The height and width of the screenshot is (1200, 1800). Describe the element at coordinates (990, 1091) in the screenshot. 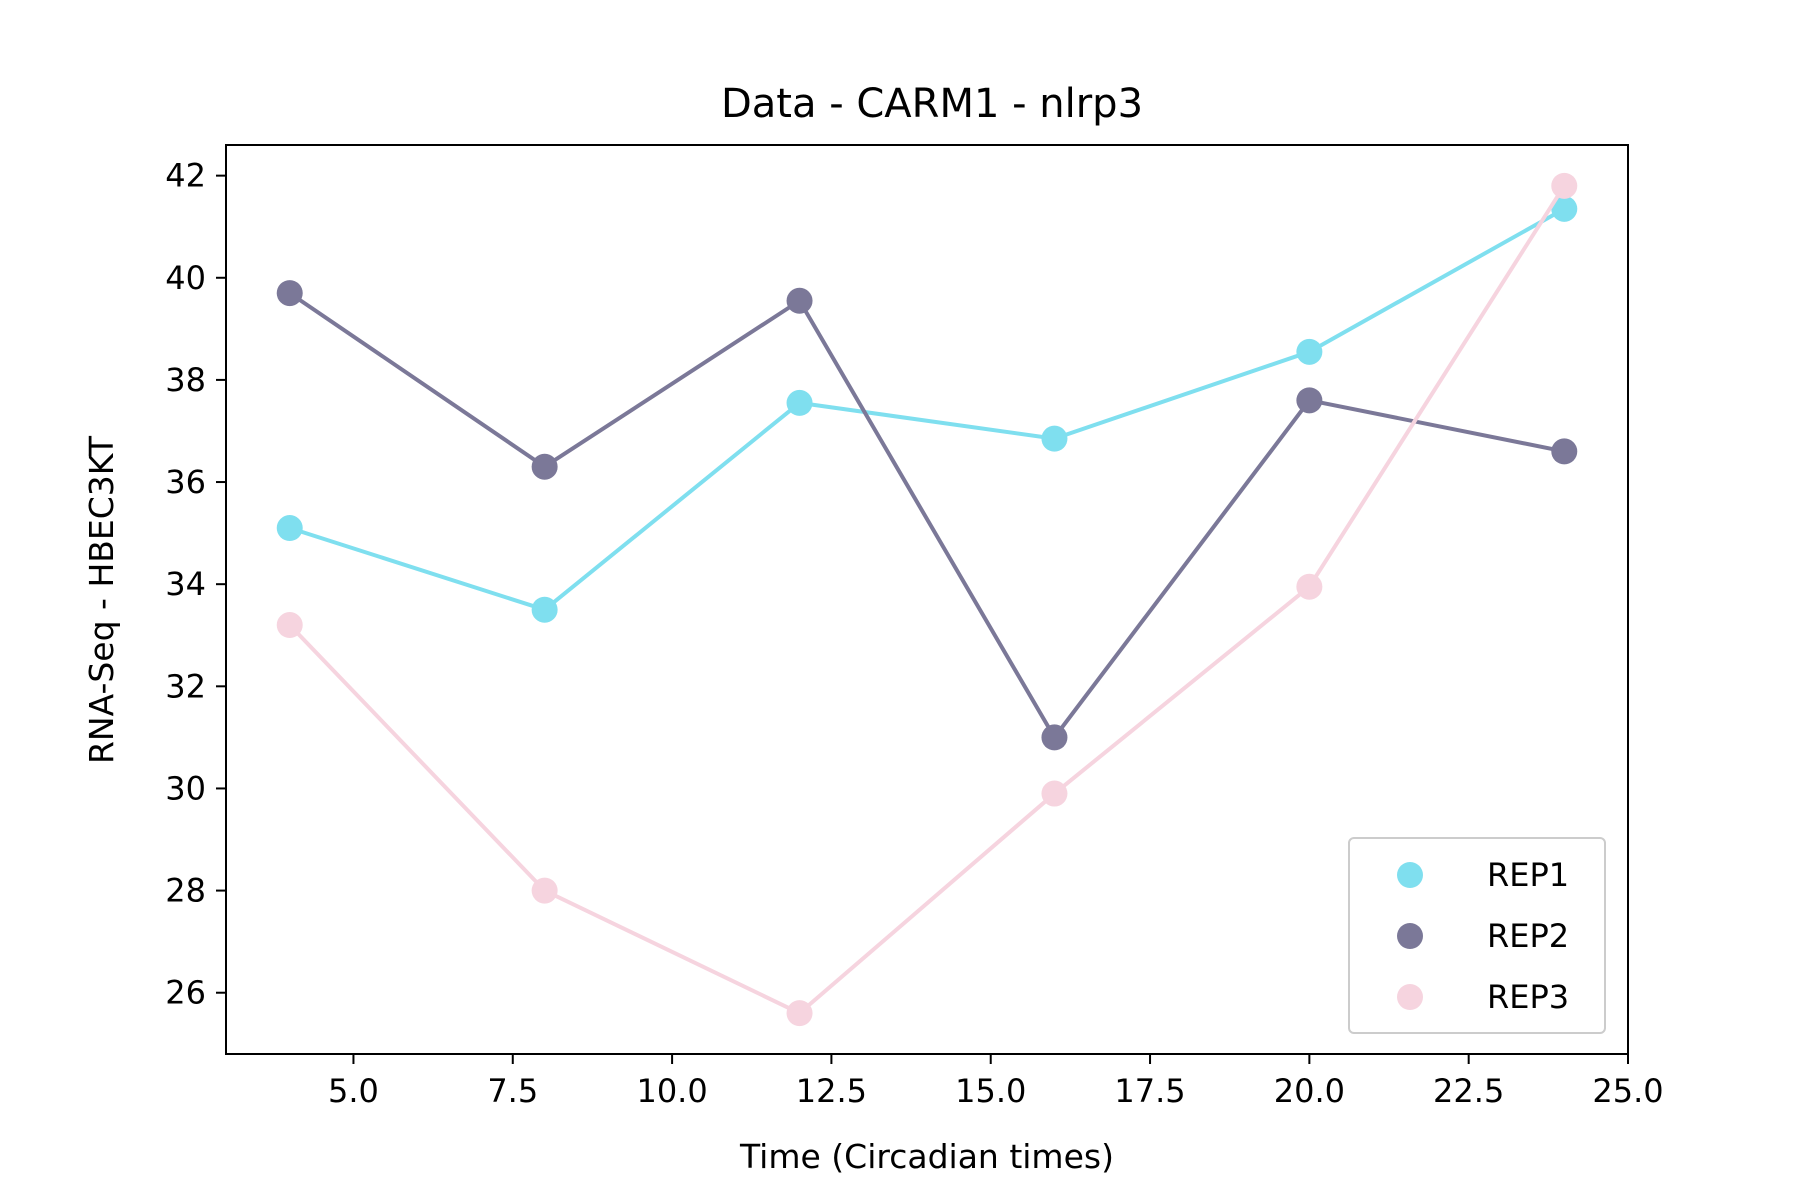

I see `x-tick-label: 15.0` at that location.